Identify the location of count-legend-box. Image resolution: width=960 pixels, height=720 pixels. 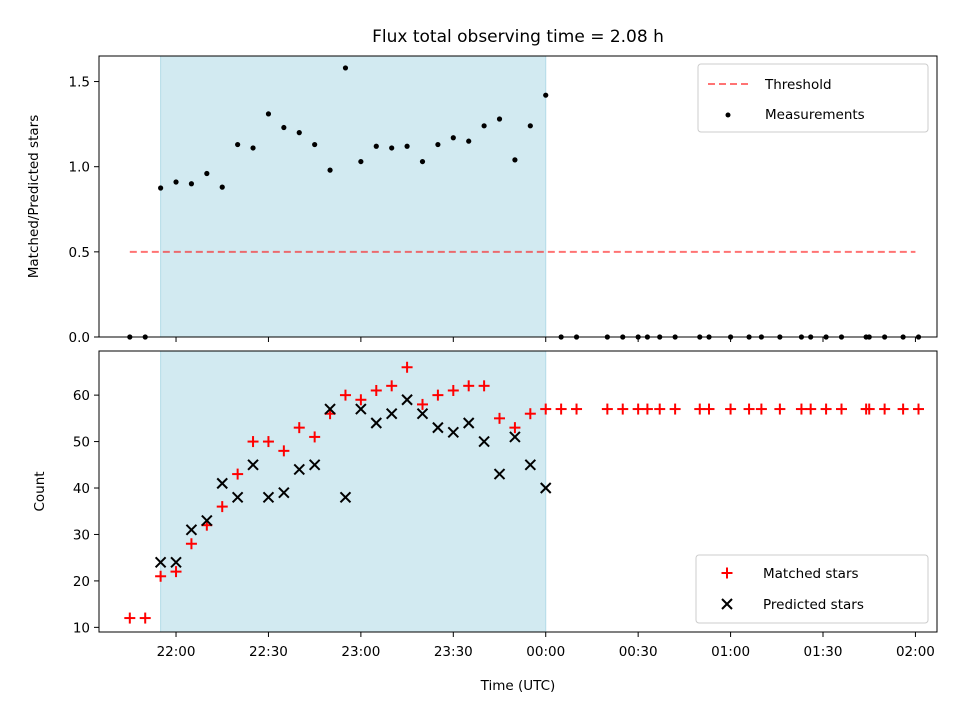
(812, 589).